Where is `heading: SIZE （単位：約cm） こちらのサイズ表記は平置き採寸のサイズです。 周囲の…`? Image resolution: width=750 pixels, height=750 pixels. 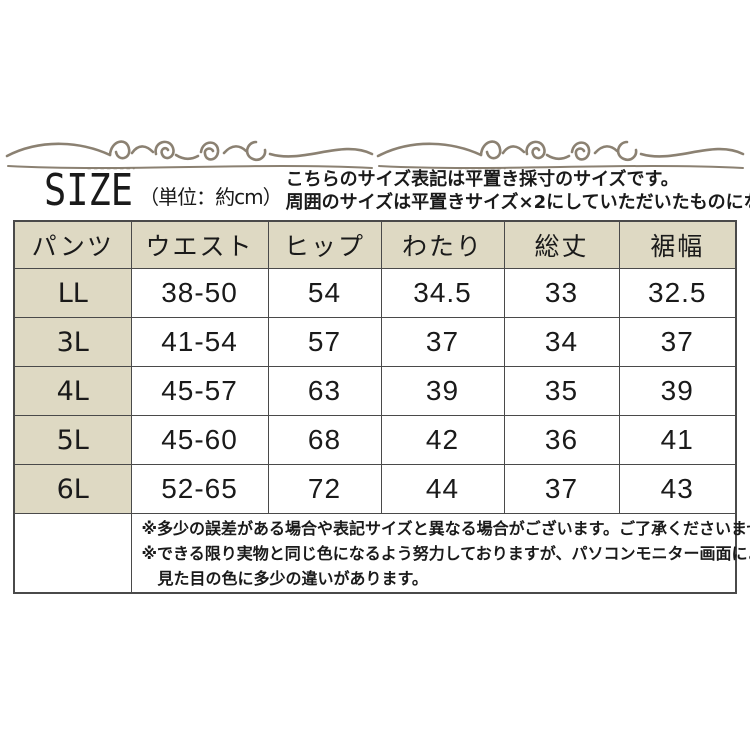 heading: SIZE （単位：約cm） こちらのサイズ表記は平置き採寸のサイズです。 周囲の… is located at coordinates (397, 190).